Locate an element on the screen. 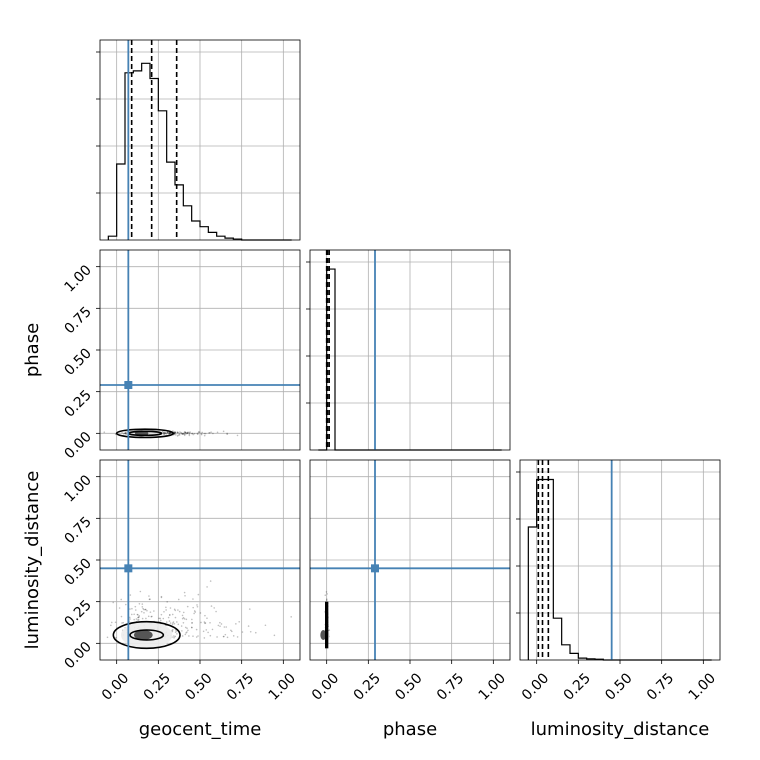 Image resolution: width=760 pixels, height=760 pixels. 2d-panel-geocent_time-phase is located at coordinates (200, 350).